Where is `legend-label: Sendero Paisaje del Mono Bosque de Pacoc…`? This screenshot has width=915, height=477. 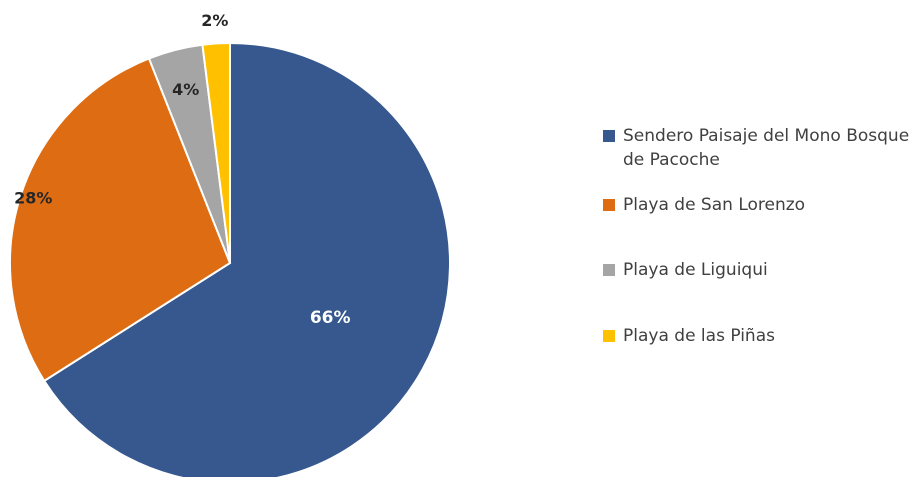 legend-label: Sendero Paisaje del Mono Bosque de Pacoc… is located at coordinates (766, 148).